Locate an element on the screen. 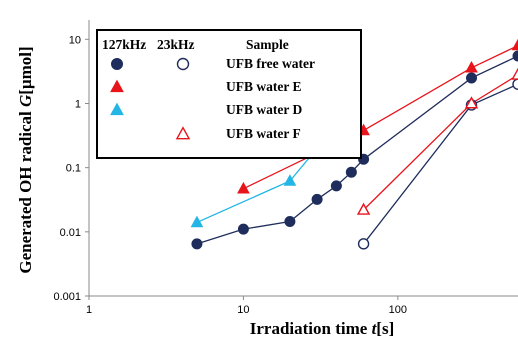  y-tick-label: 0.01 is located at coordinates (70, 233).